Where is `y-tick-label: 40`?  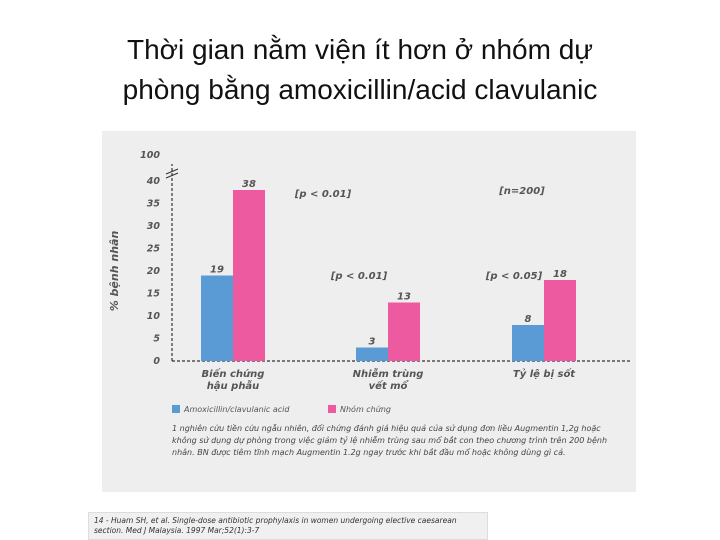
y-tick-label: 40 is located at coordinates (153, 181).